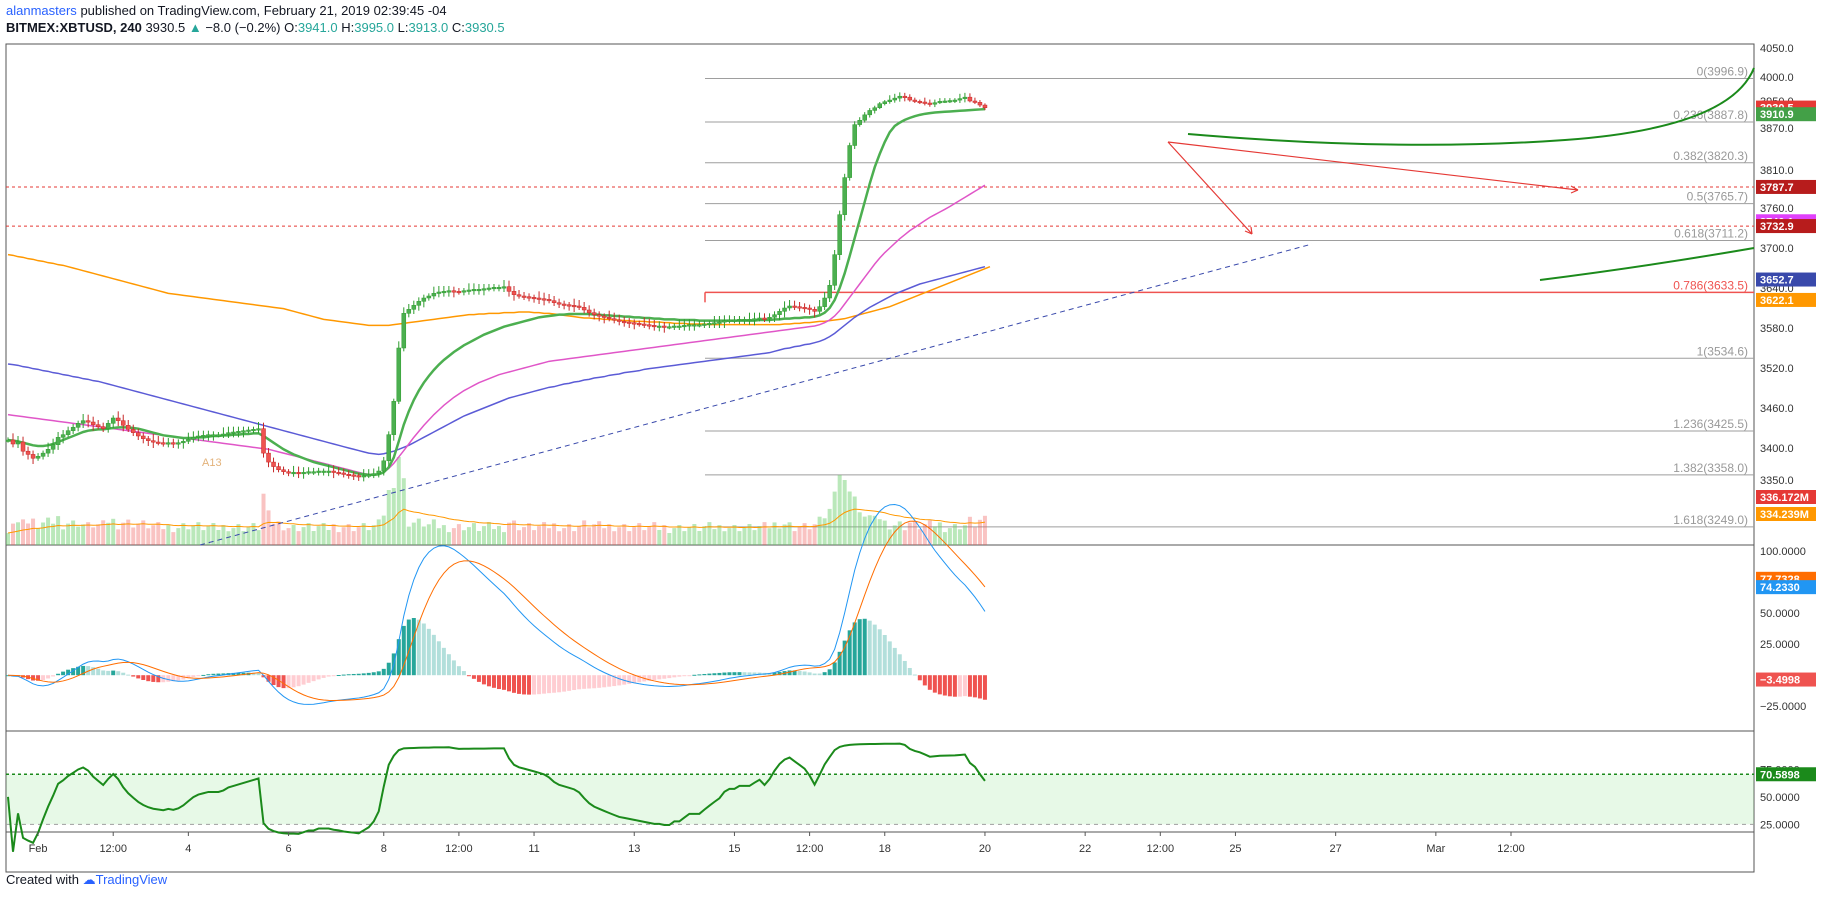  I want to click on rsi-band, so click(880, 799).